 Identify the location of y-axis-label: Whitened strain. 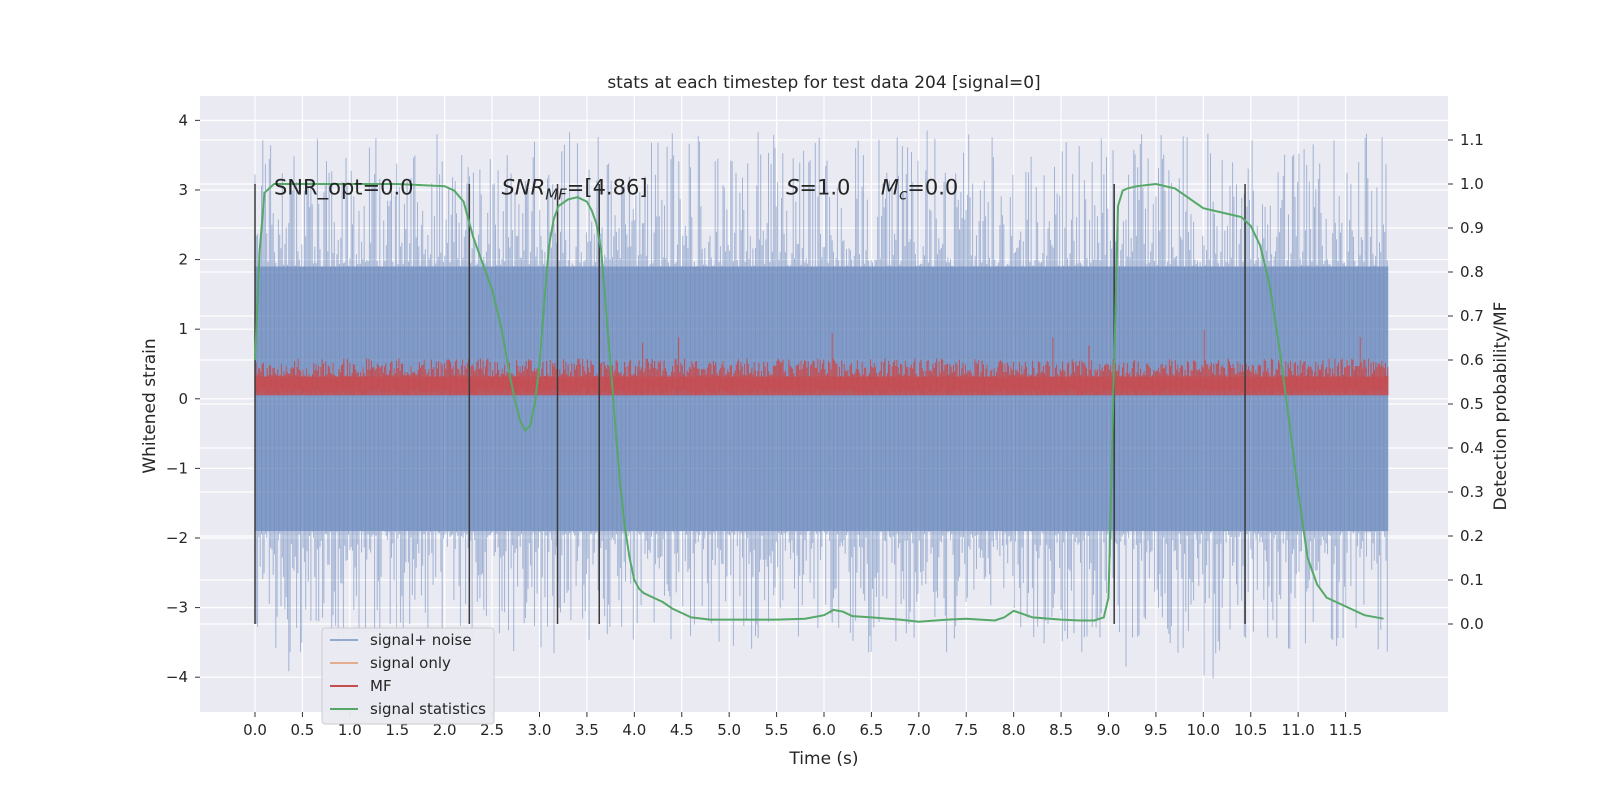
(150, 405).